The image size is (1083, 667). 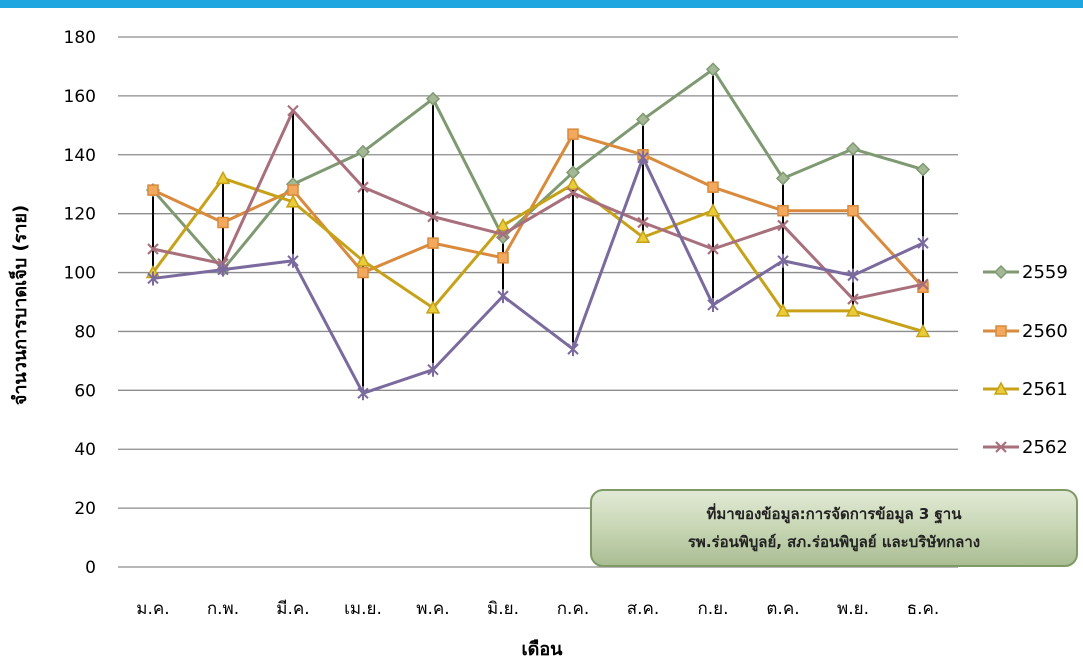 What do you see at coordinates (363, 609) in the screenshot?
I see `x-tick-label: เม.ย.` at bounding box center [363, 609].